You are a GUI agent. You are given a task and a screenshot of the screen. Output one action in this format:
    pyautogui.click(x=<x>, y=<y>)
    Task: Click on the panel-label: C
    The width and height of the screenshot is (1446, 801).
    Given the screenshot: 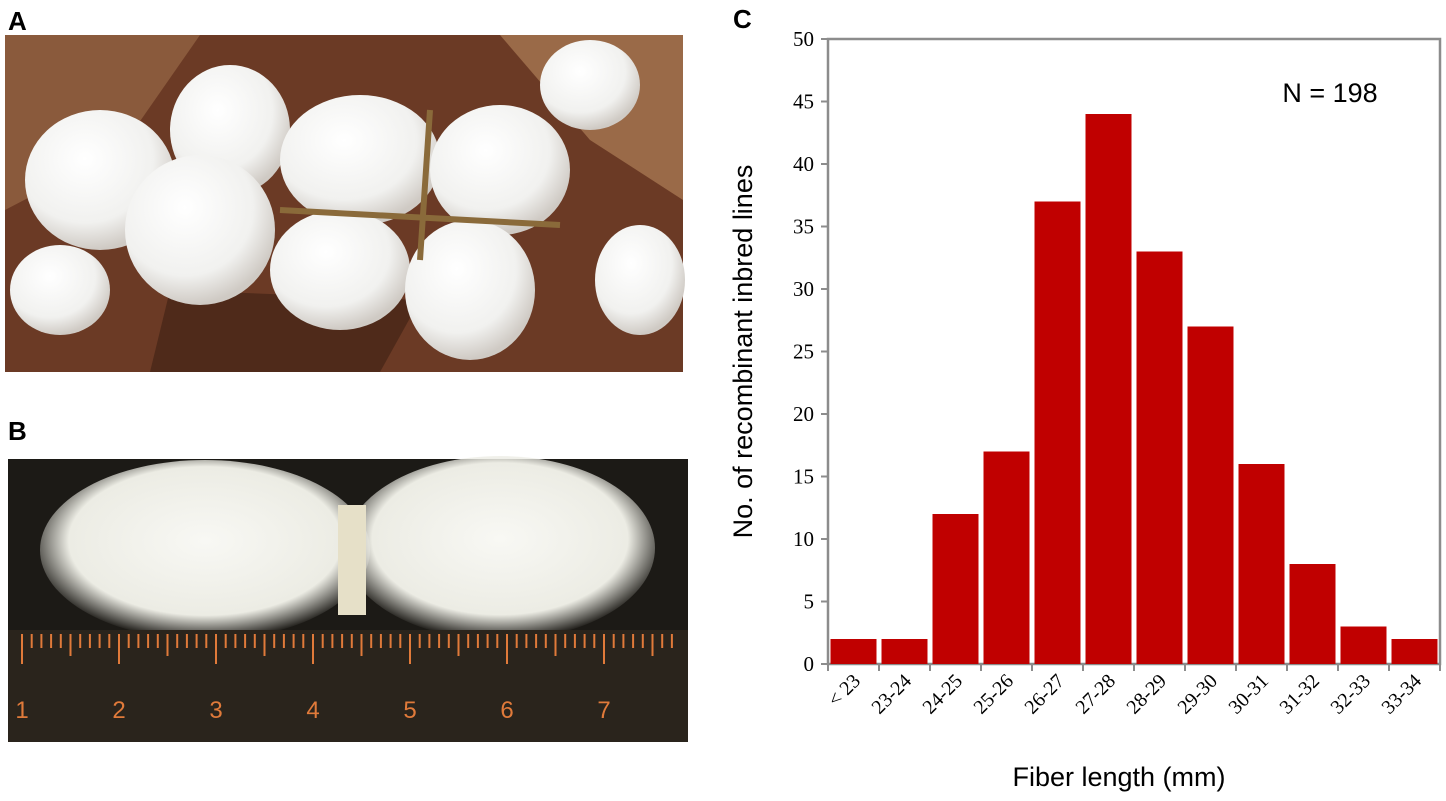 What is the action you would take?
    pyautogui.click(x=742, y=19)
    